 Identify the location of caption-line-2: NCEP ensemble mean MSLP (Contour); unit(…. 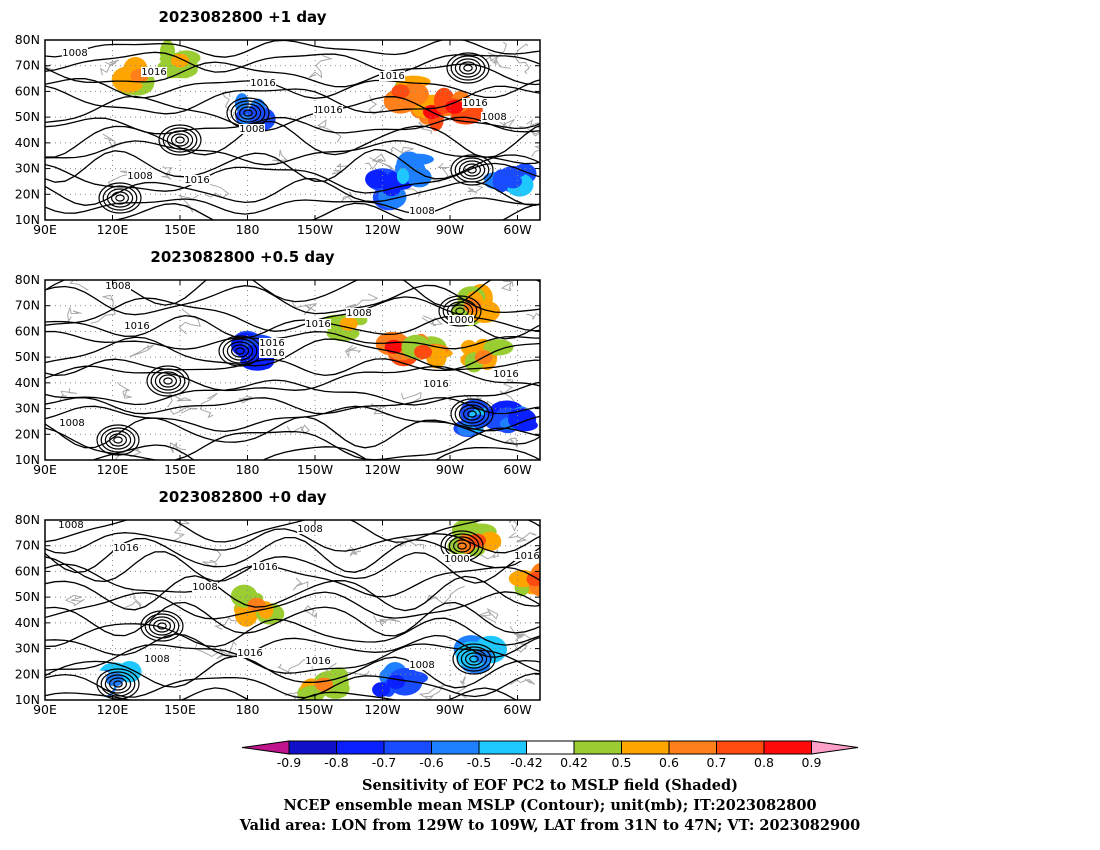
(549, 805).